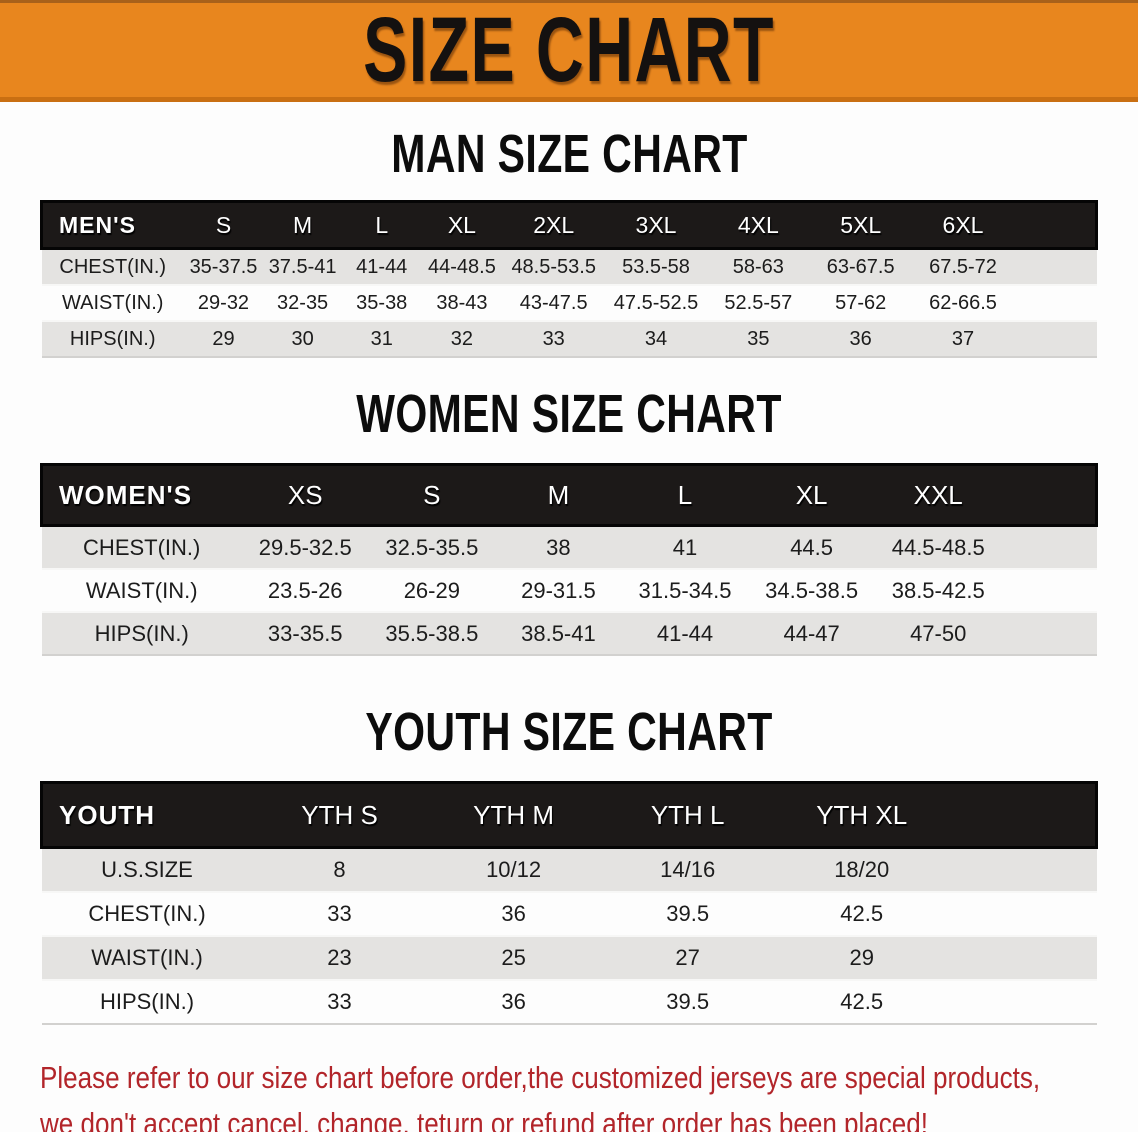 The image size is (1138, 1132). I want to click on men-col-header-xl: XL, so click(462, 225).